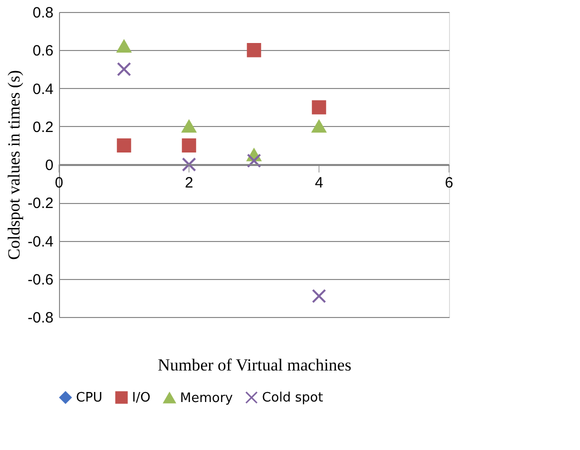 The height and width of the screenshot is (450, 580). Describe the element at coordinates (43, 127) in the screenshot. I see `y-tick-label: 0.2` at that location.